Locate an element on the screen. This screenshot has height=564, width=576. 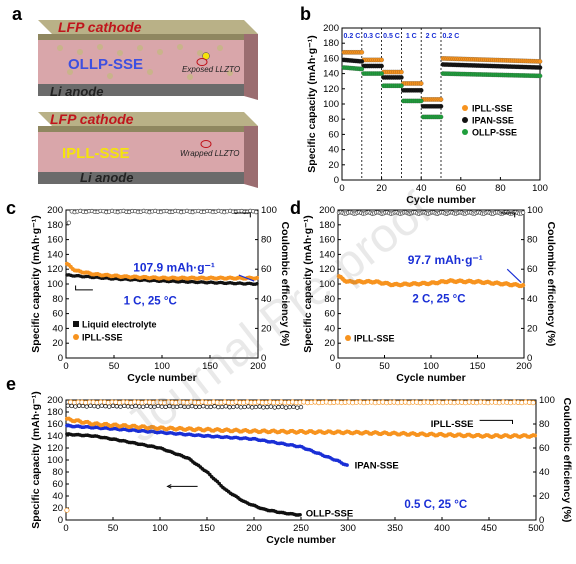
test-condition: 2 C, 25 °C is located at coordinates (438, 300).